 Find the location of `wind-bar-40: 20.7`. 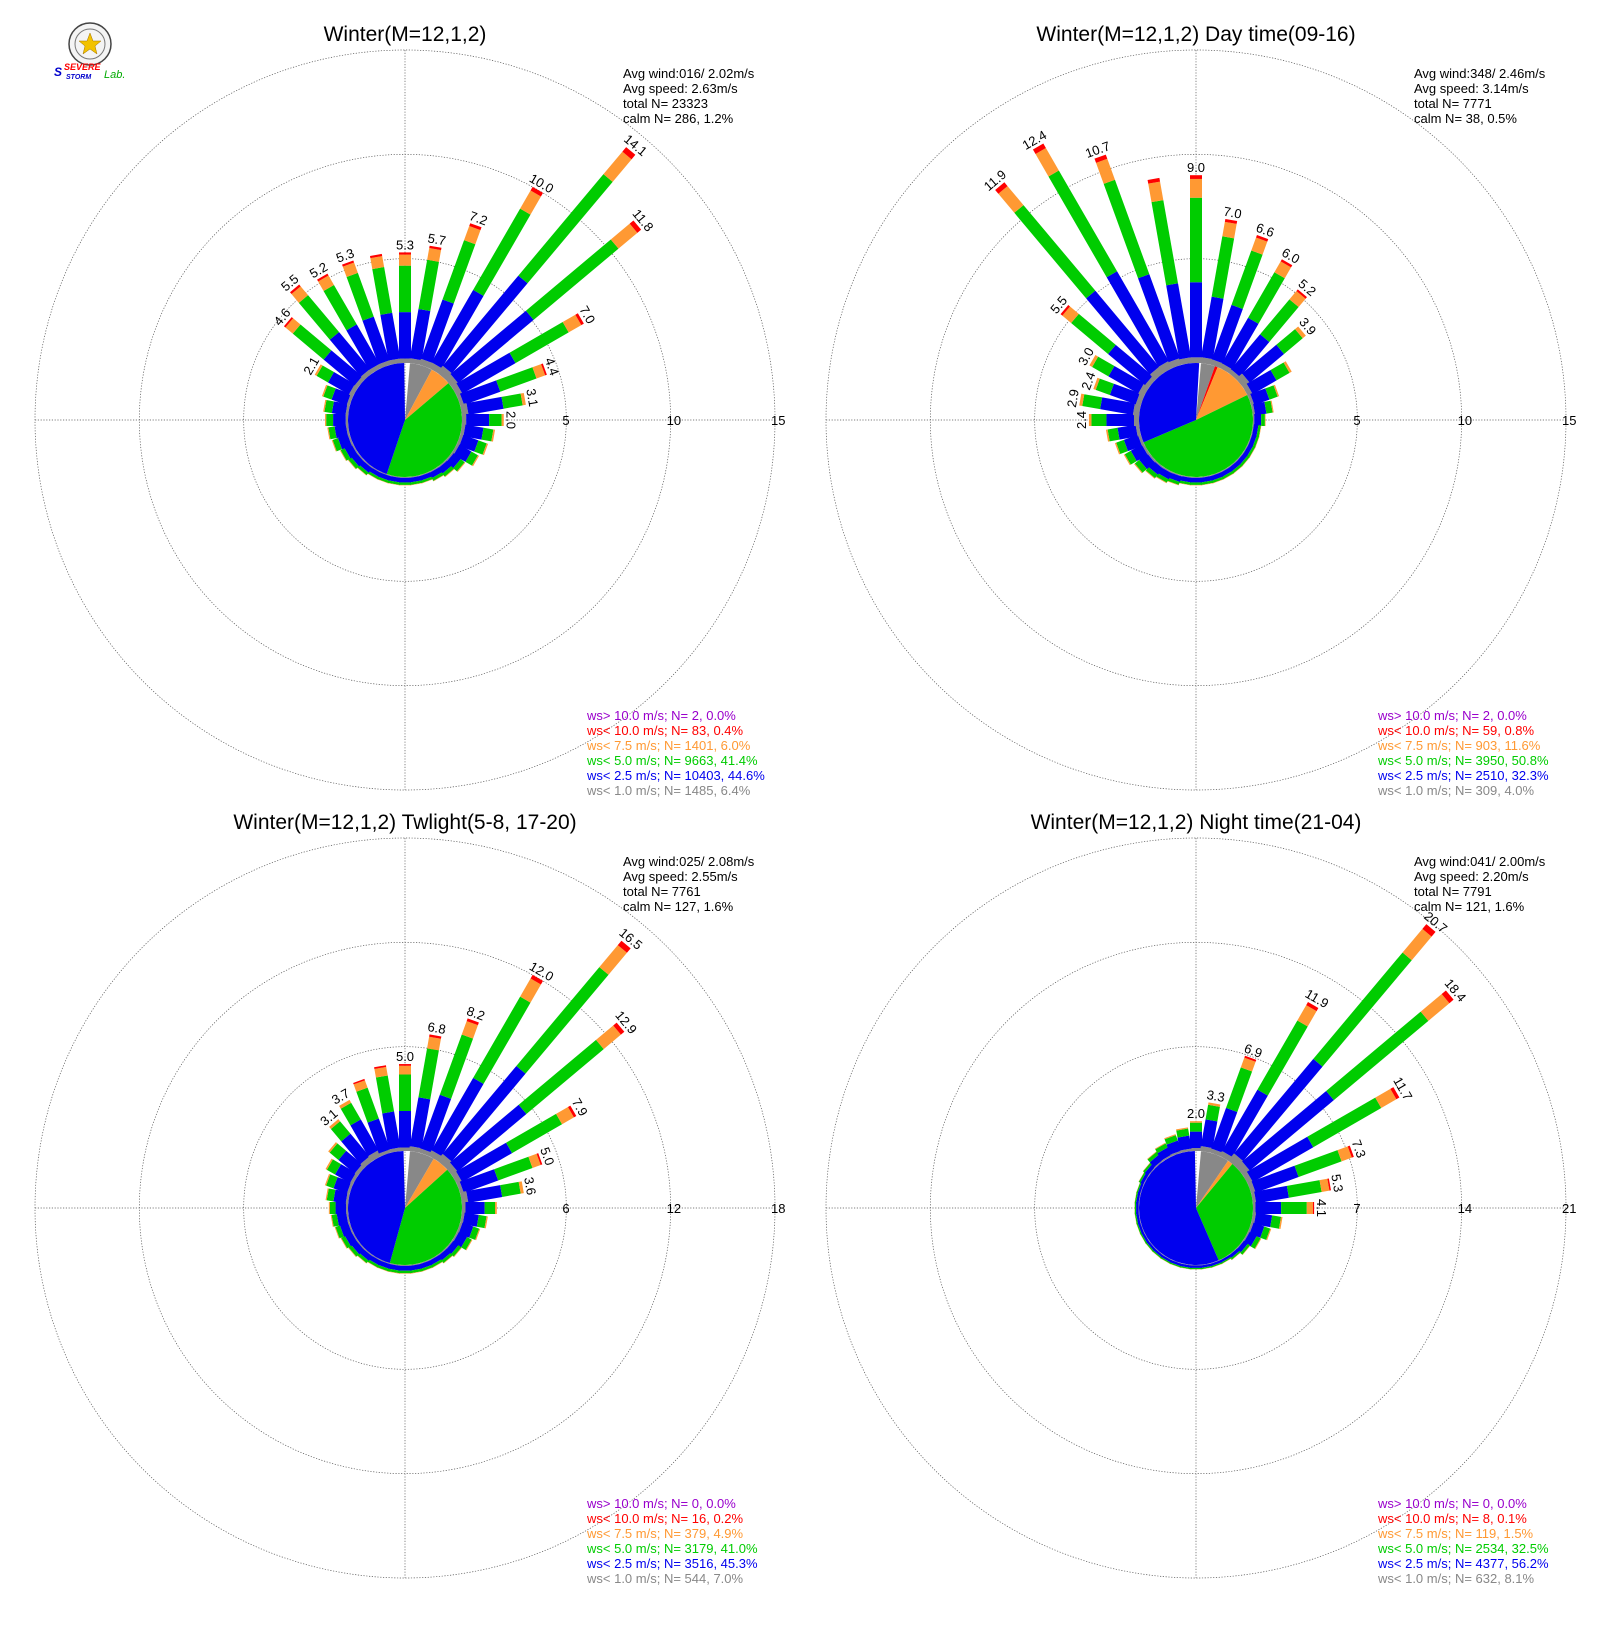

wind-bar-40: 20.7 is located at coordinates (1339, 1038).